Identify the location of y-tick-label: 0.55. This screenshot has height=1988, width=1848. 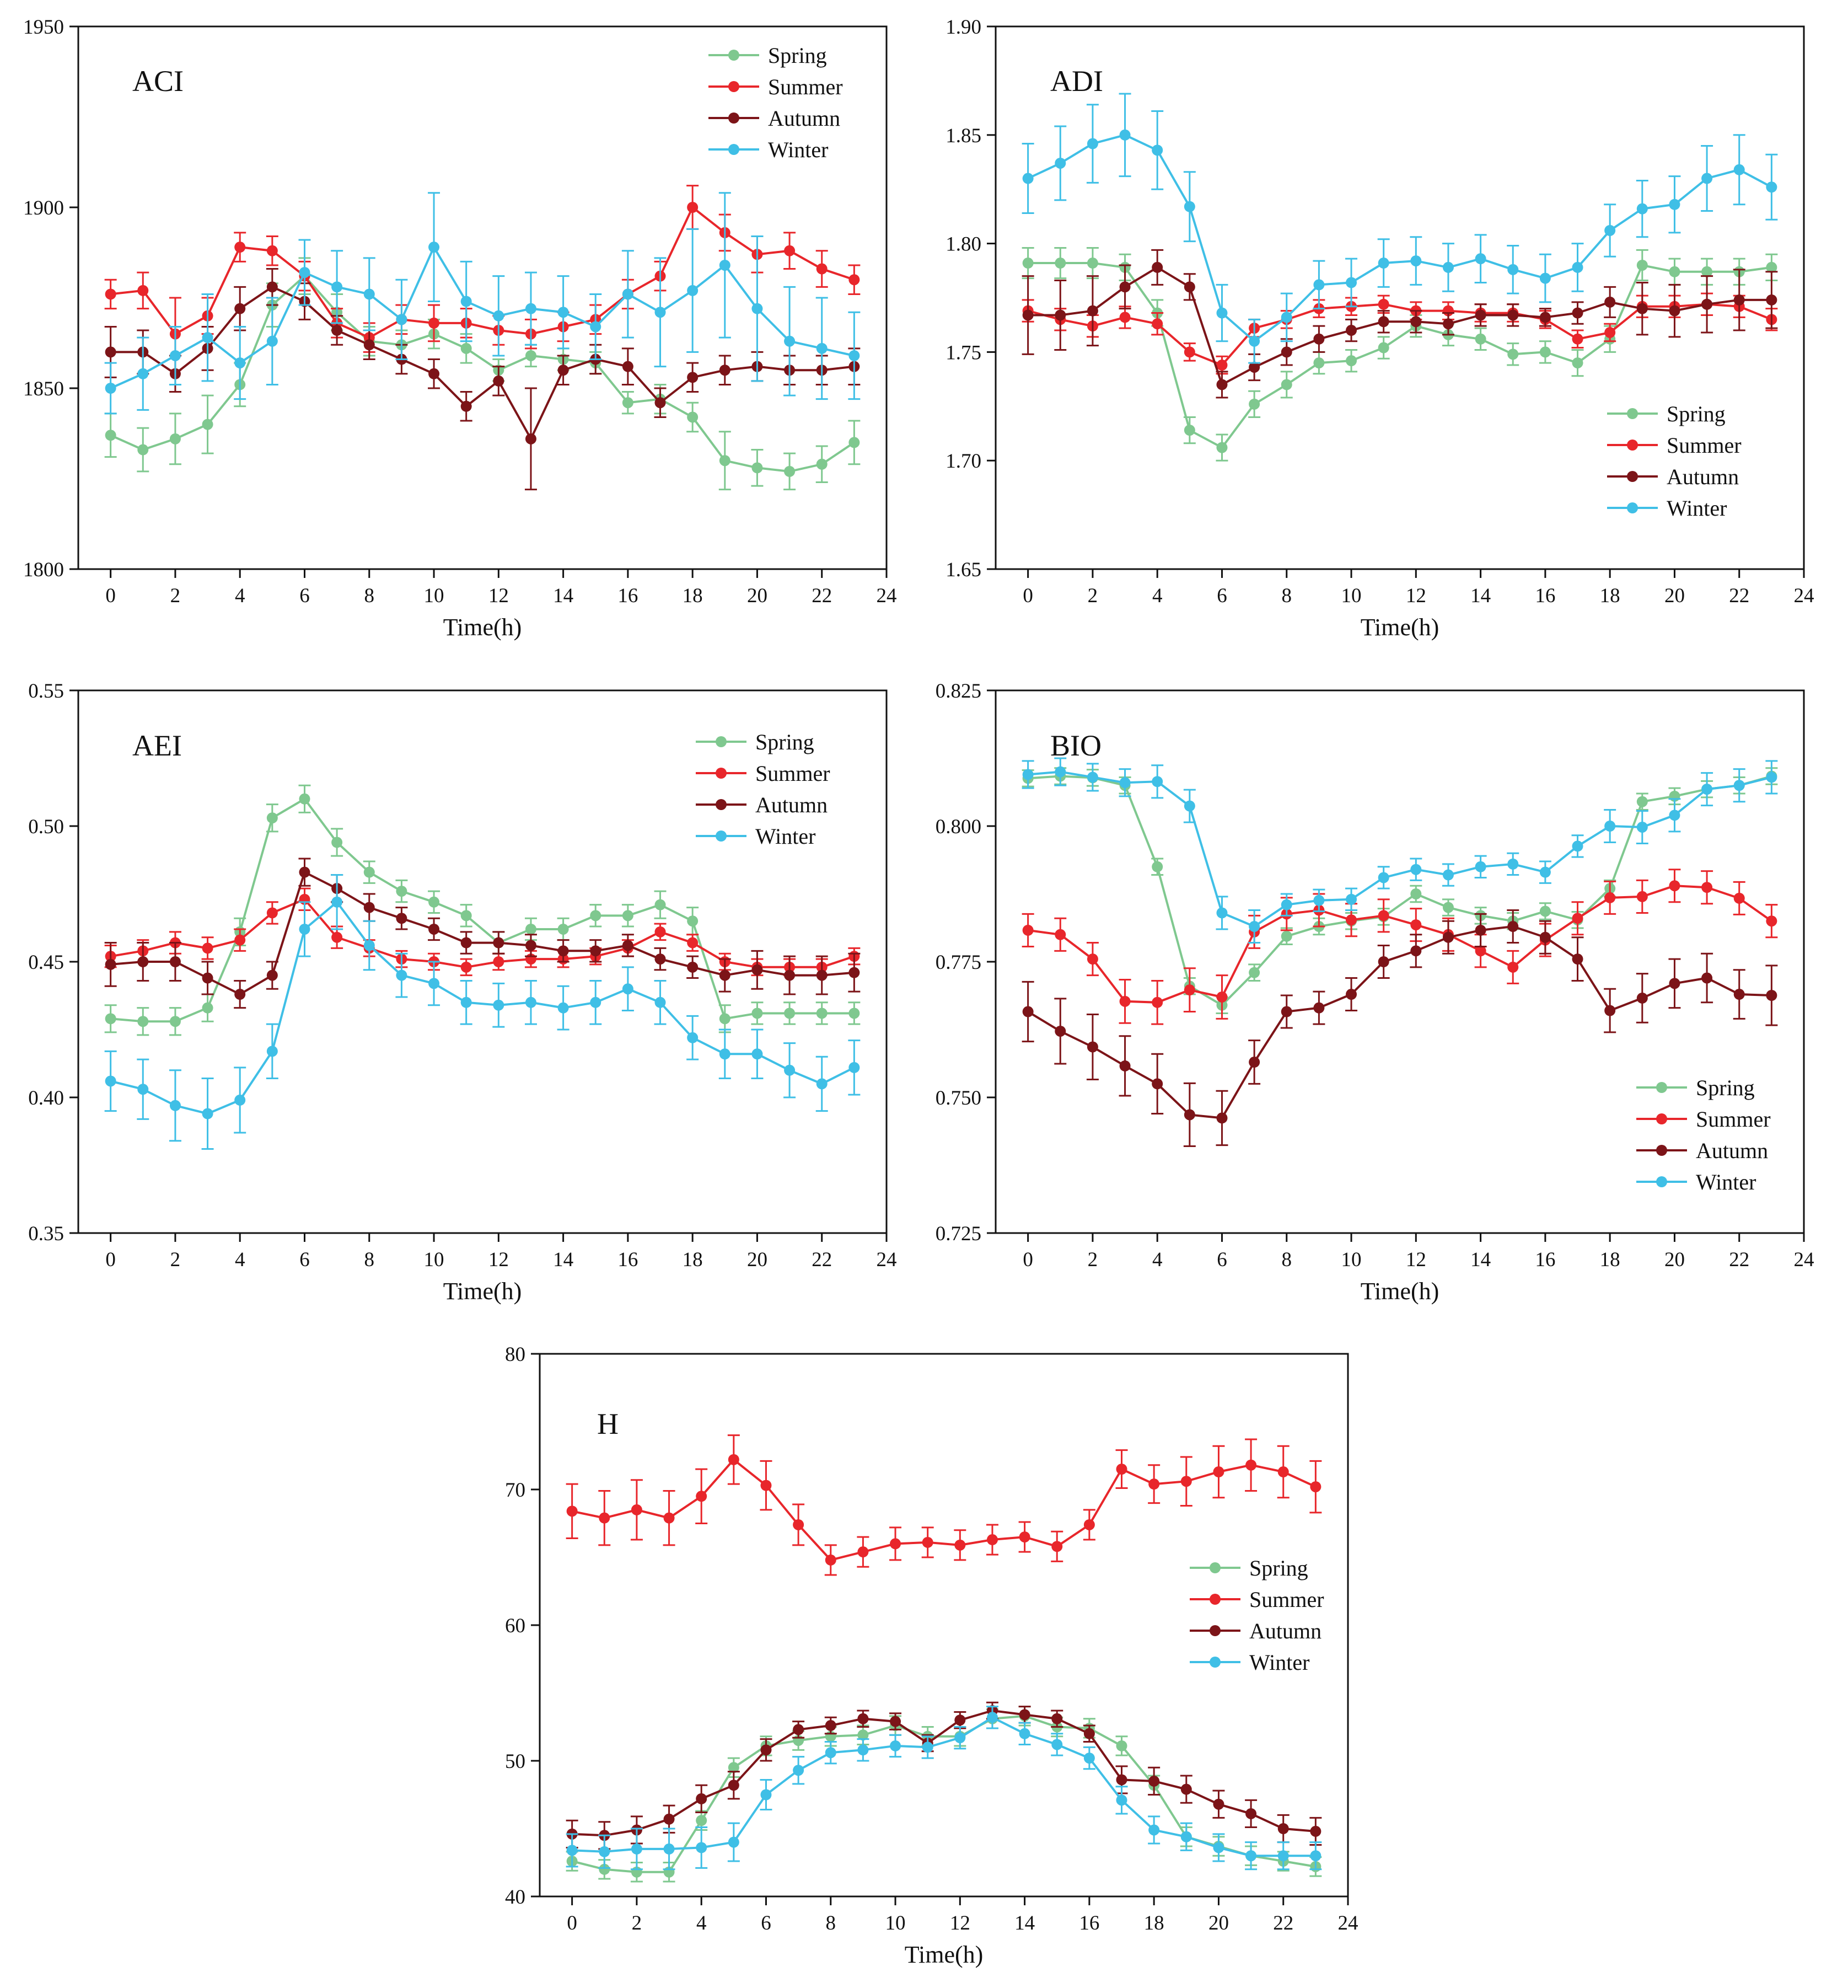
(46, 691).